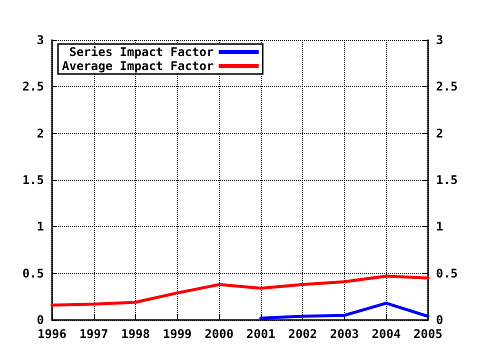 This screenshot has width=480, height=350. Describe the element at coordinates (40, 133) in the screenshot. I see `y-tick-label: 2` at that location.